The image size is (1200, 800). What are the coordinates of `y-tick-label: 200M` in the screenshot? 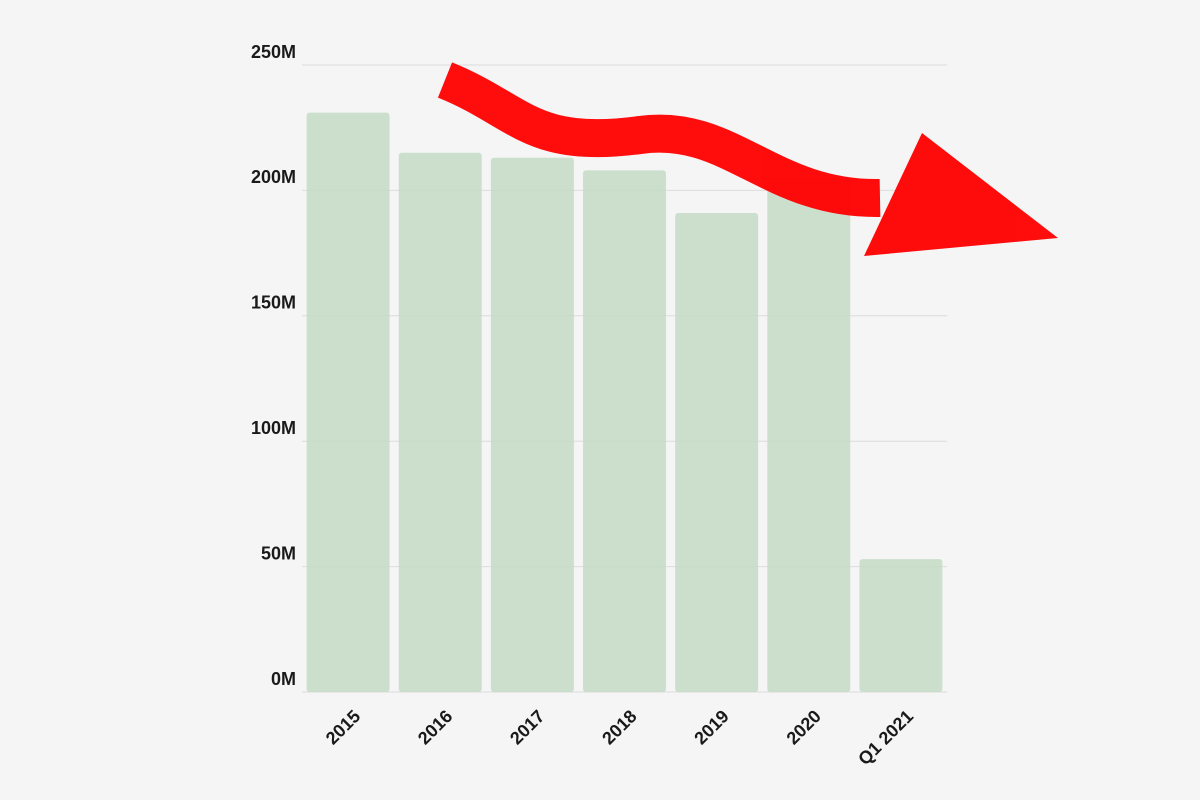 It's located at (273, 177).